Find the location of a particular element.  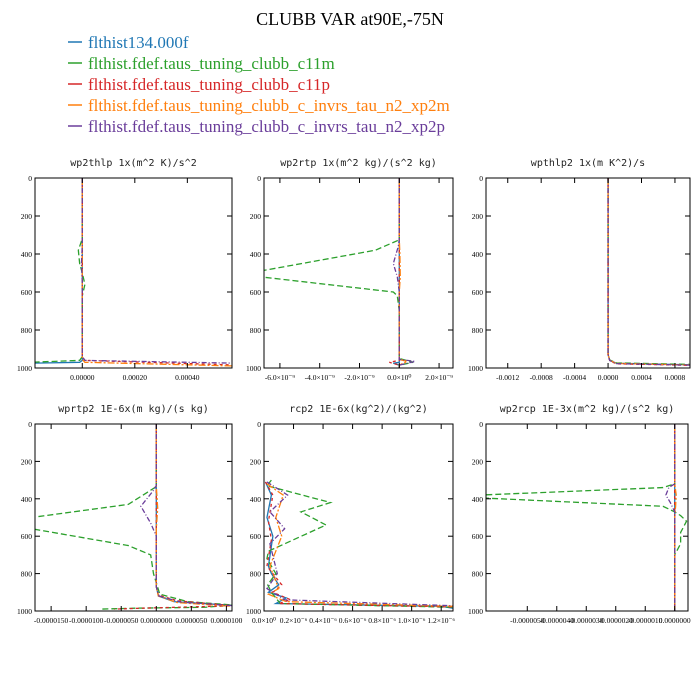

ytick-label-2-0: 0 is located at coordinates (481, 178).